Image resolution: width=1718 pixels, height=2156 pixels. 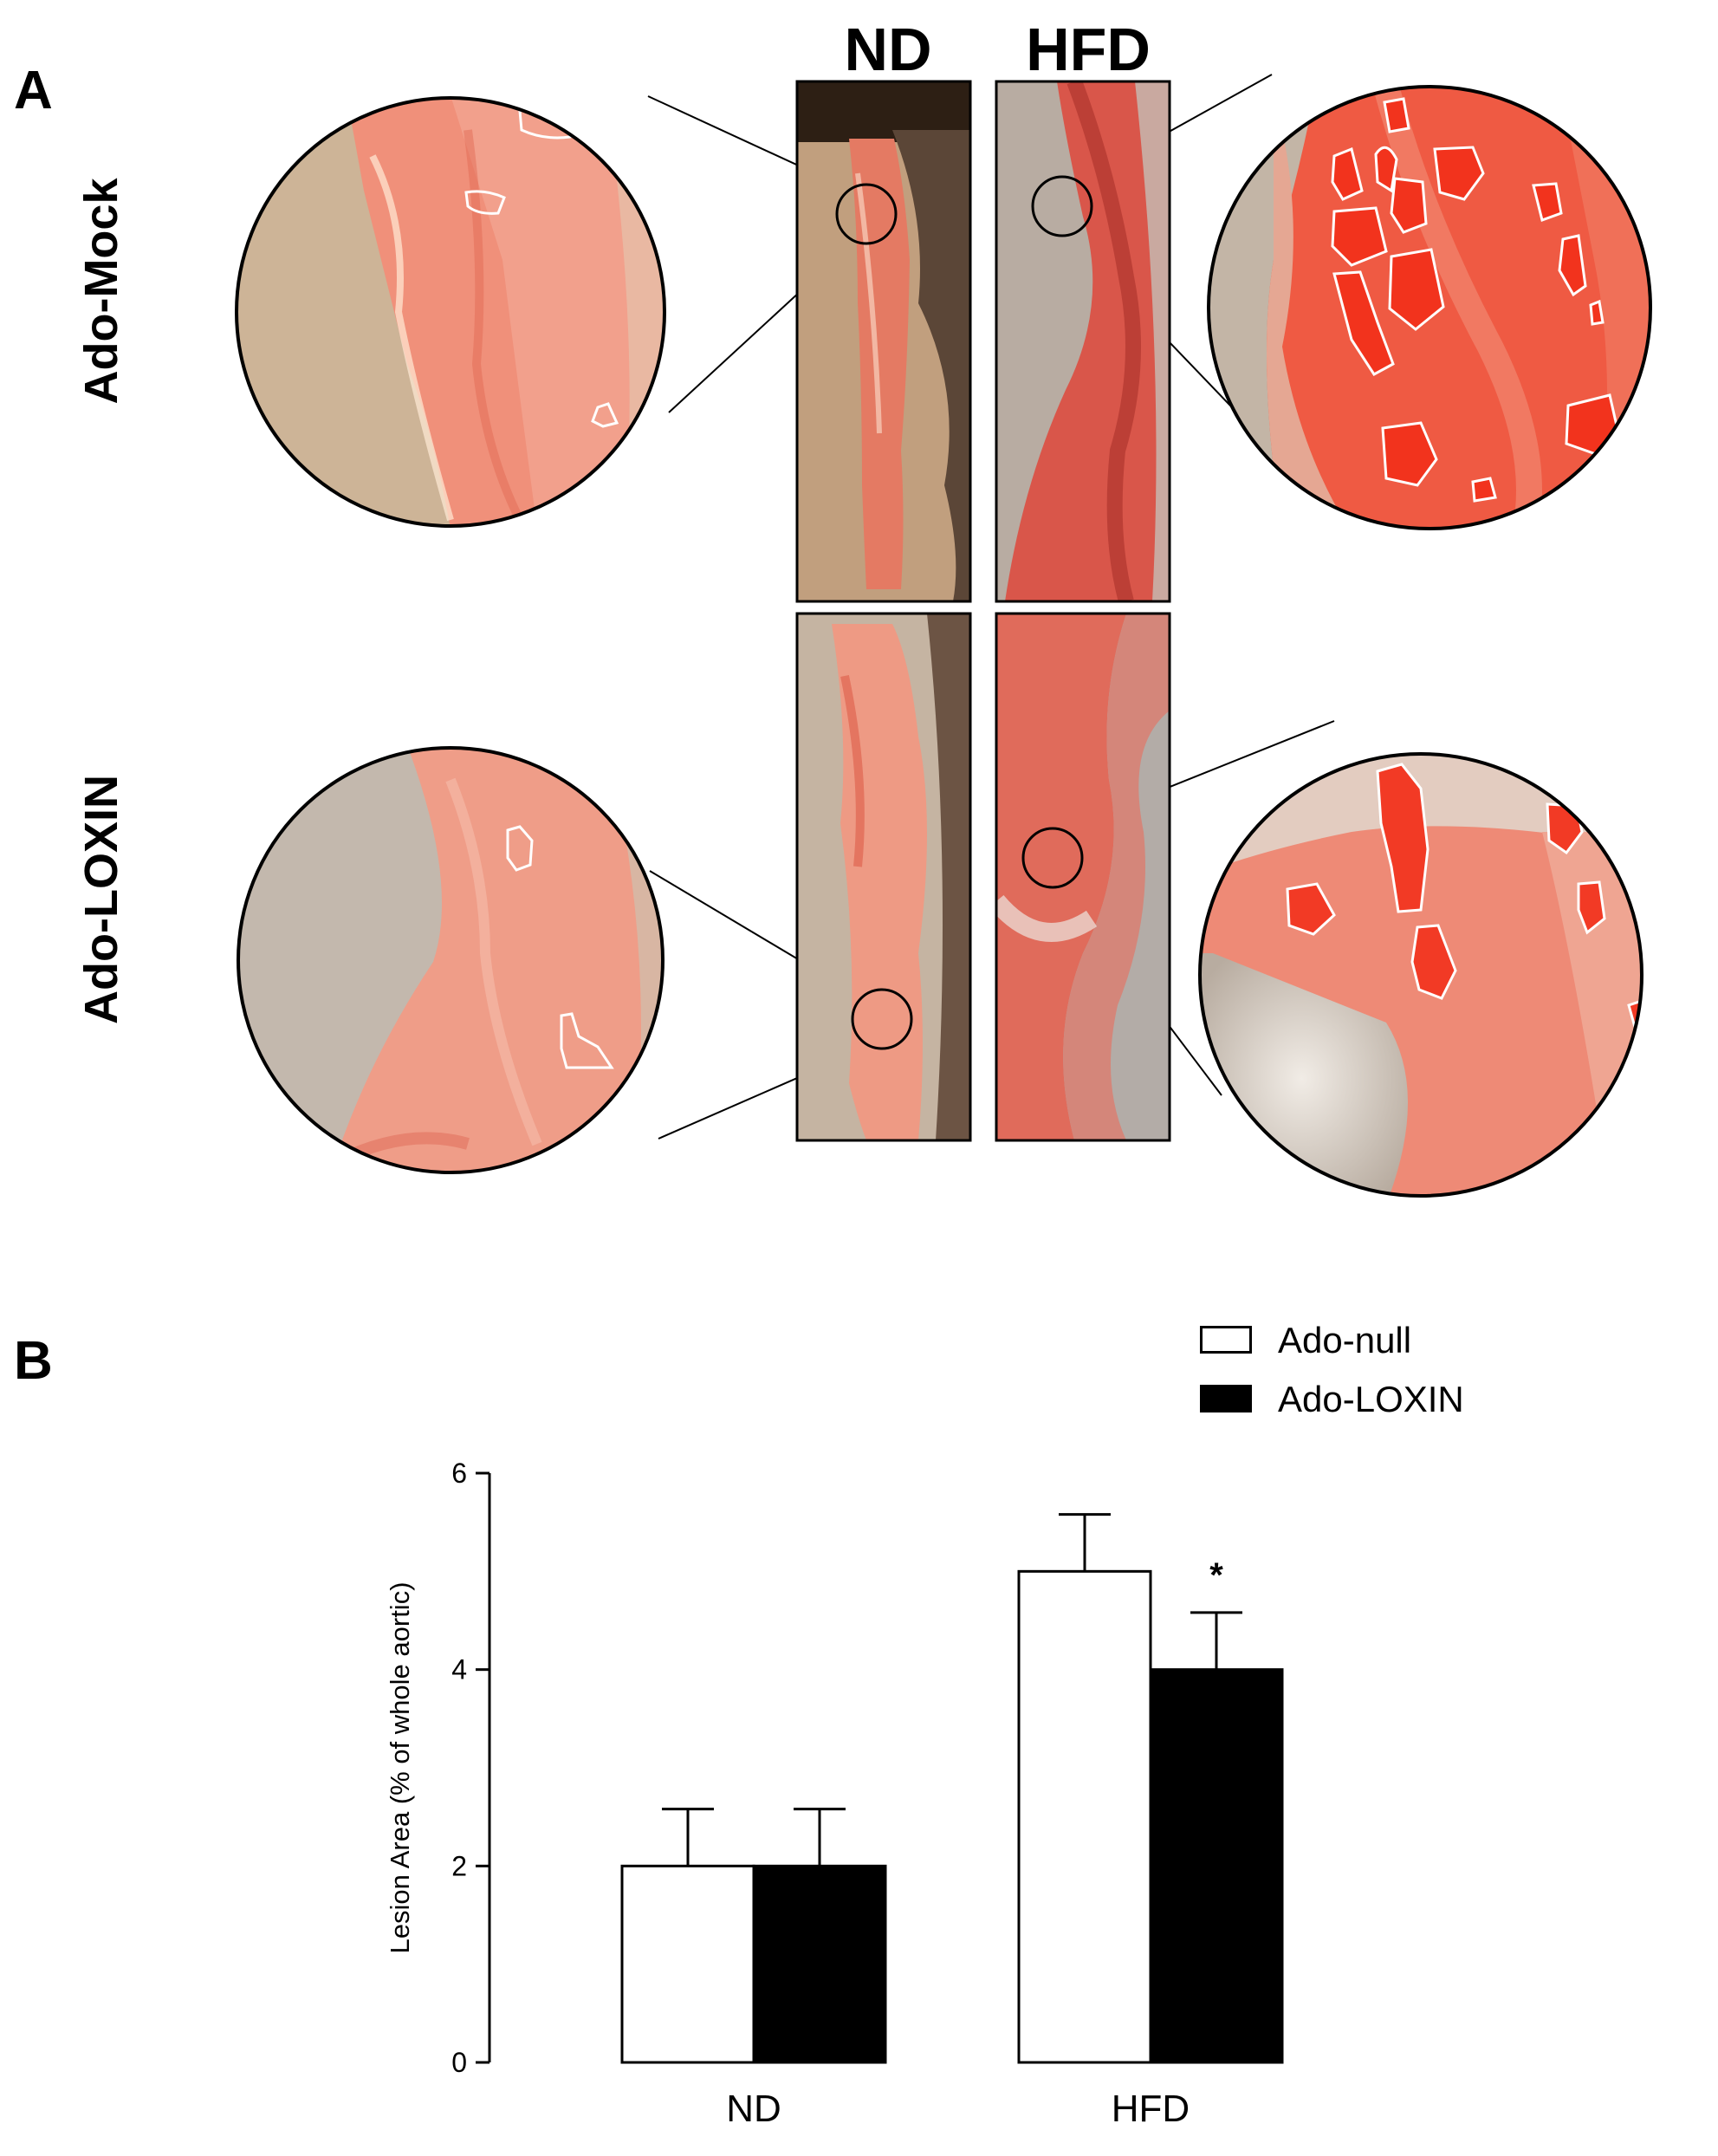 I want to click on aorta-strip-mock-hfd, so click(x=1083, y=341).